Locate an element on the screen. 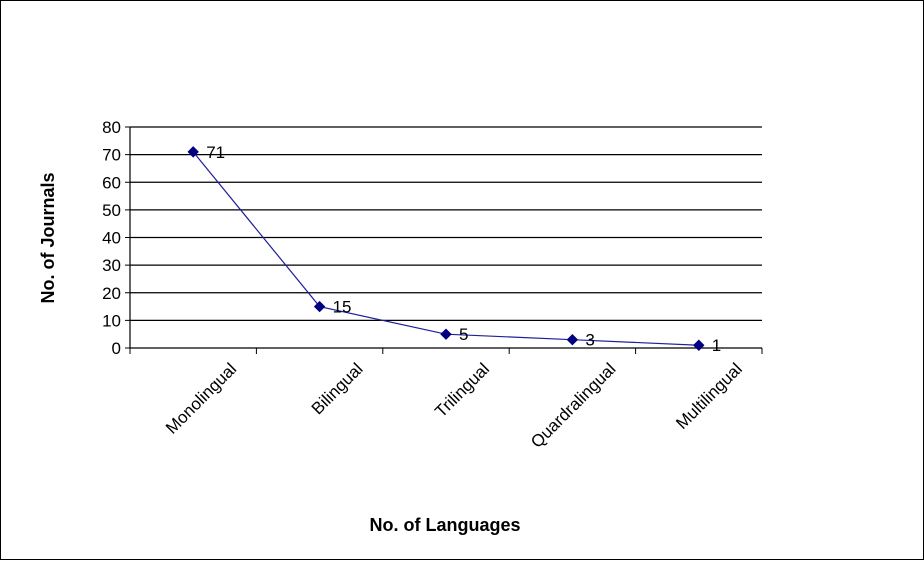 This screenshot has width=924, height=561. data-point-multilingual is located at coordinates (699, 345).